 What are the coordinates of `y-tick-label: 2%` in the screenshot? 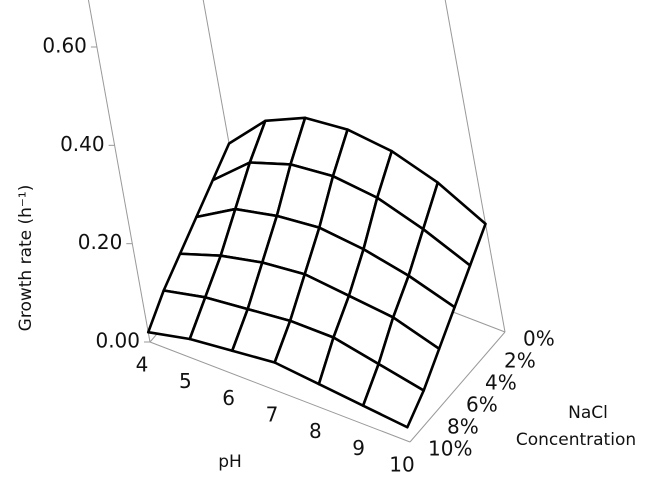 It's located at (520, 361).